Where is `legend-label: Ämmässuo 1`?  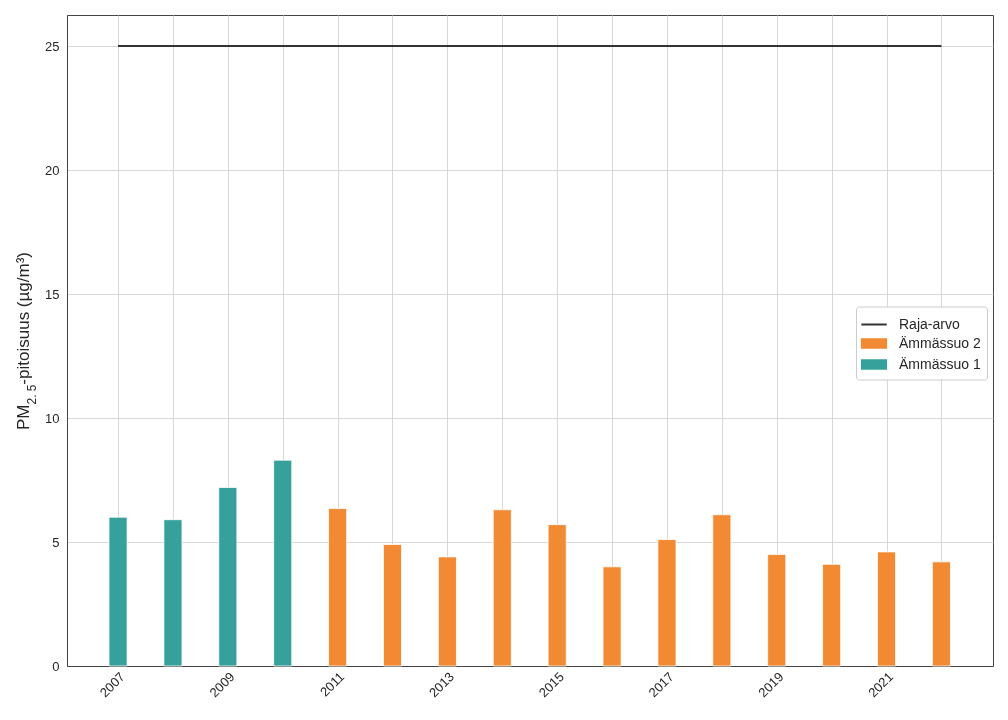
legend-label: Ämmässuo 1 is located at coordinates (940, 363).